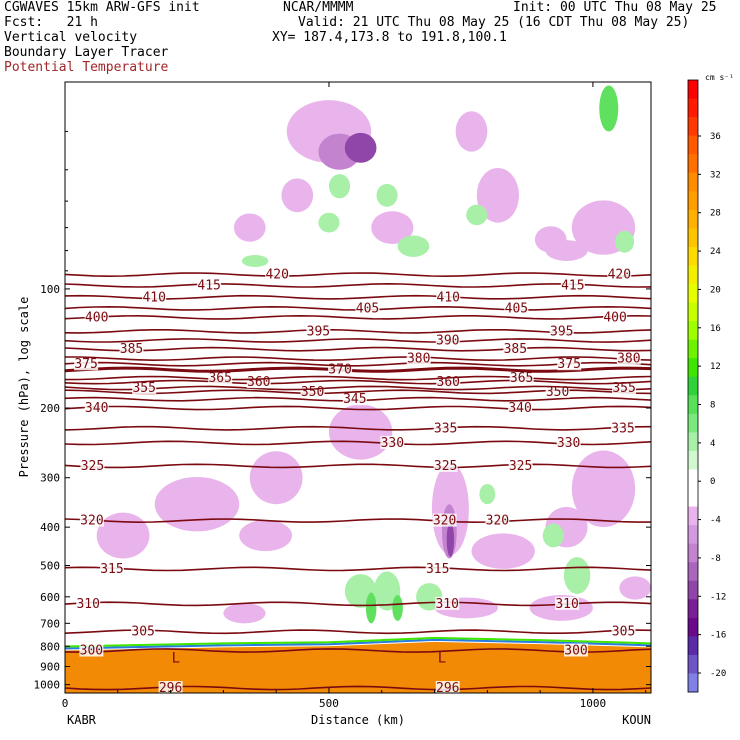  I want to click on colorbar-label-8: 4, so click(712, 444).